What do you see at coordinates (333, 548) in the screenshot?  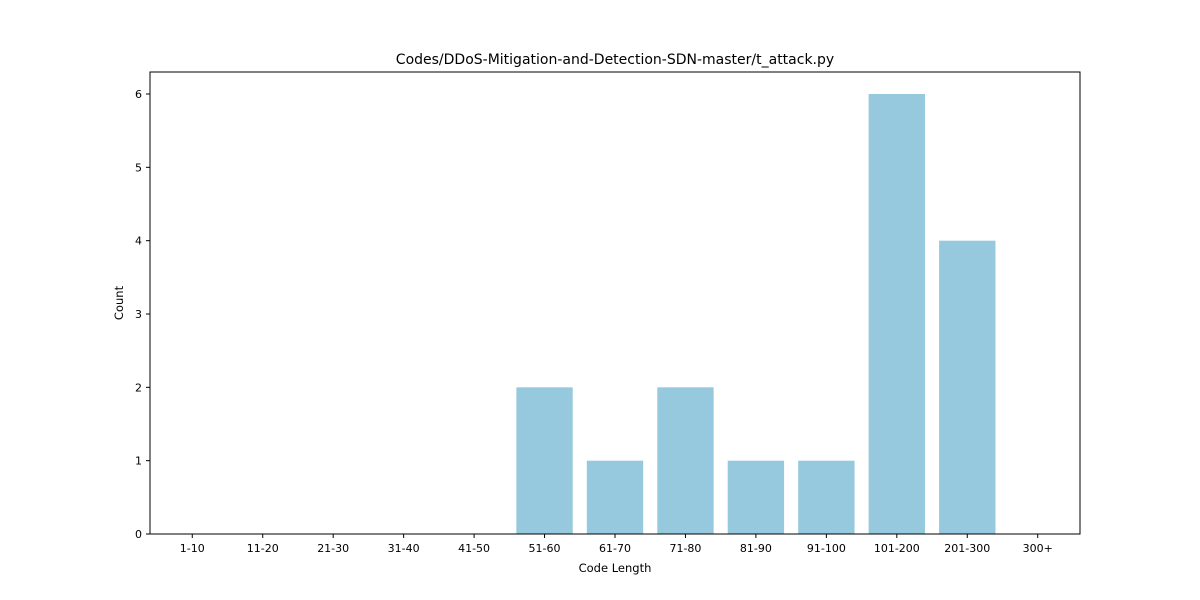 I see `x-tick-label: 21-30` at bounding box center [333, 548].